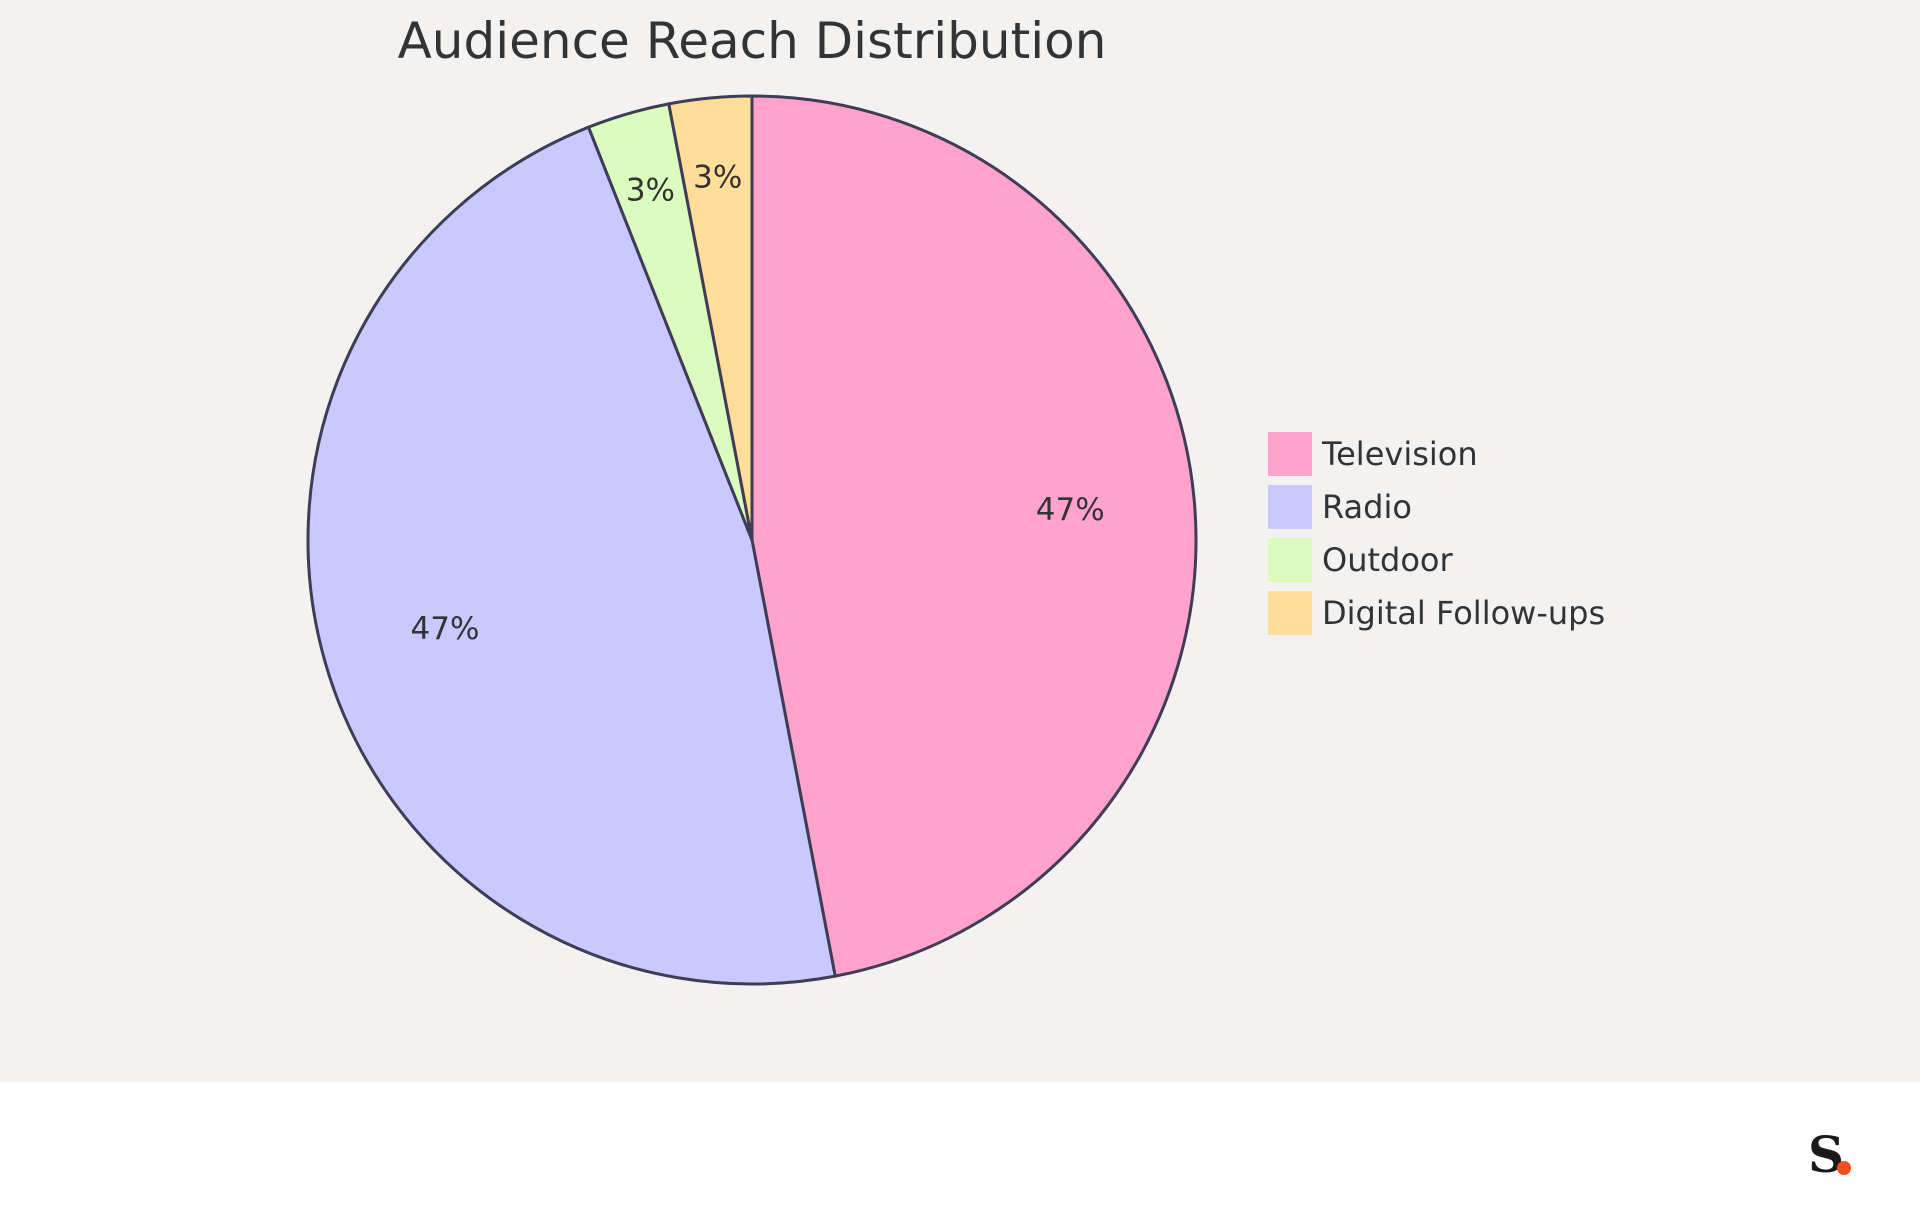 This screenshot has height=1215, width=1920. What do you see at coordinates (1290, 560) in the screenshot?
I see `legend-swatch-outdoor` at bounding box center [1290, 560].